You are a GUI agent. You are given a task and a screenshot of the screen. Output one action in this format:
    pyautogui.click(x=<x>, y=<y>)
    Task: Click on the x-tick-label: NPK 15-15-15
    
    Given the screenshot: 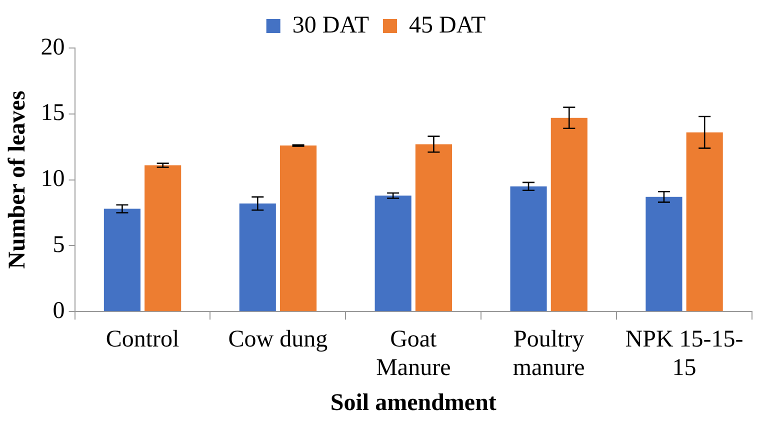 What is the action you would take?
    pyautogui.click(x=684, y=354)
    